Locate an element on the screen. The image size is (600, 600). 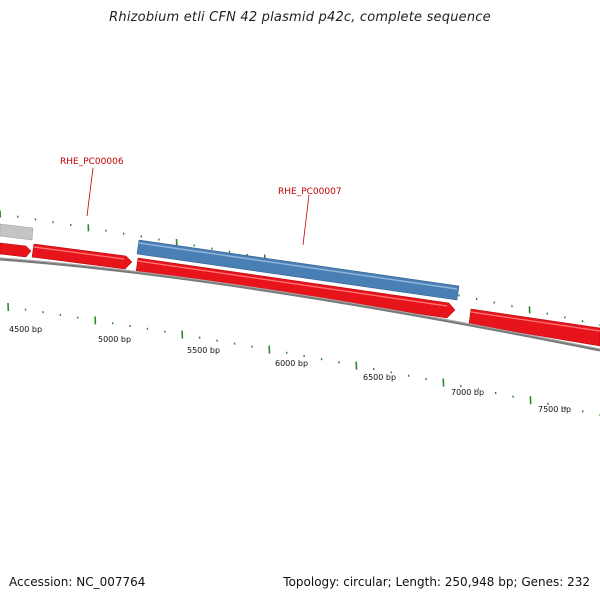
gene-label-rhe-pc00007: RHE_PC00007 is located at coordinates (310, 192).